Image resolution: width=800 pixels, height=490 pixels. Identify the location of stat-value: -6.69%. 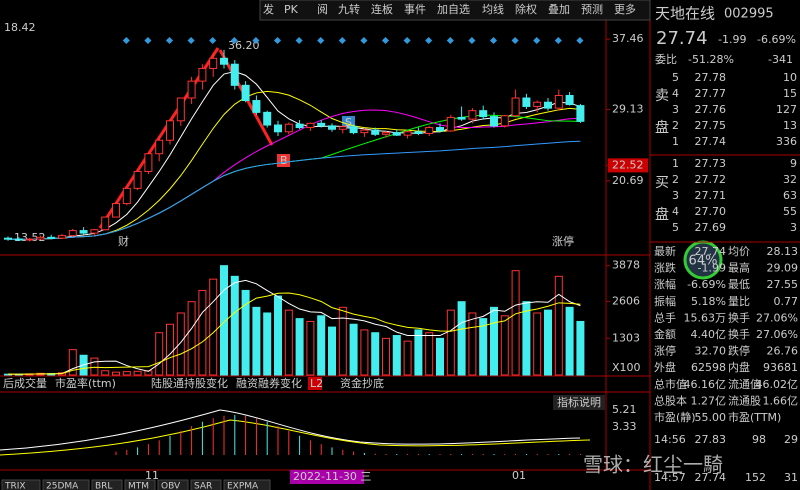
(706, 284).